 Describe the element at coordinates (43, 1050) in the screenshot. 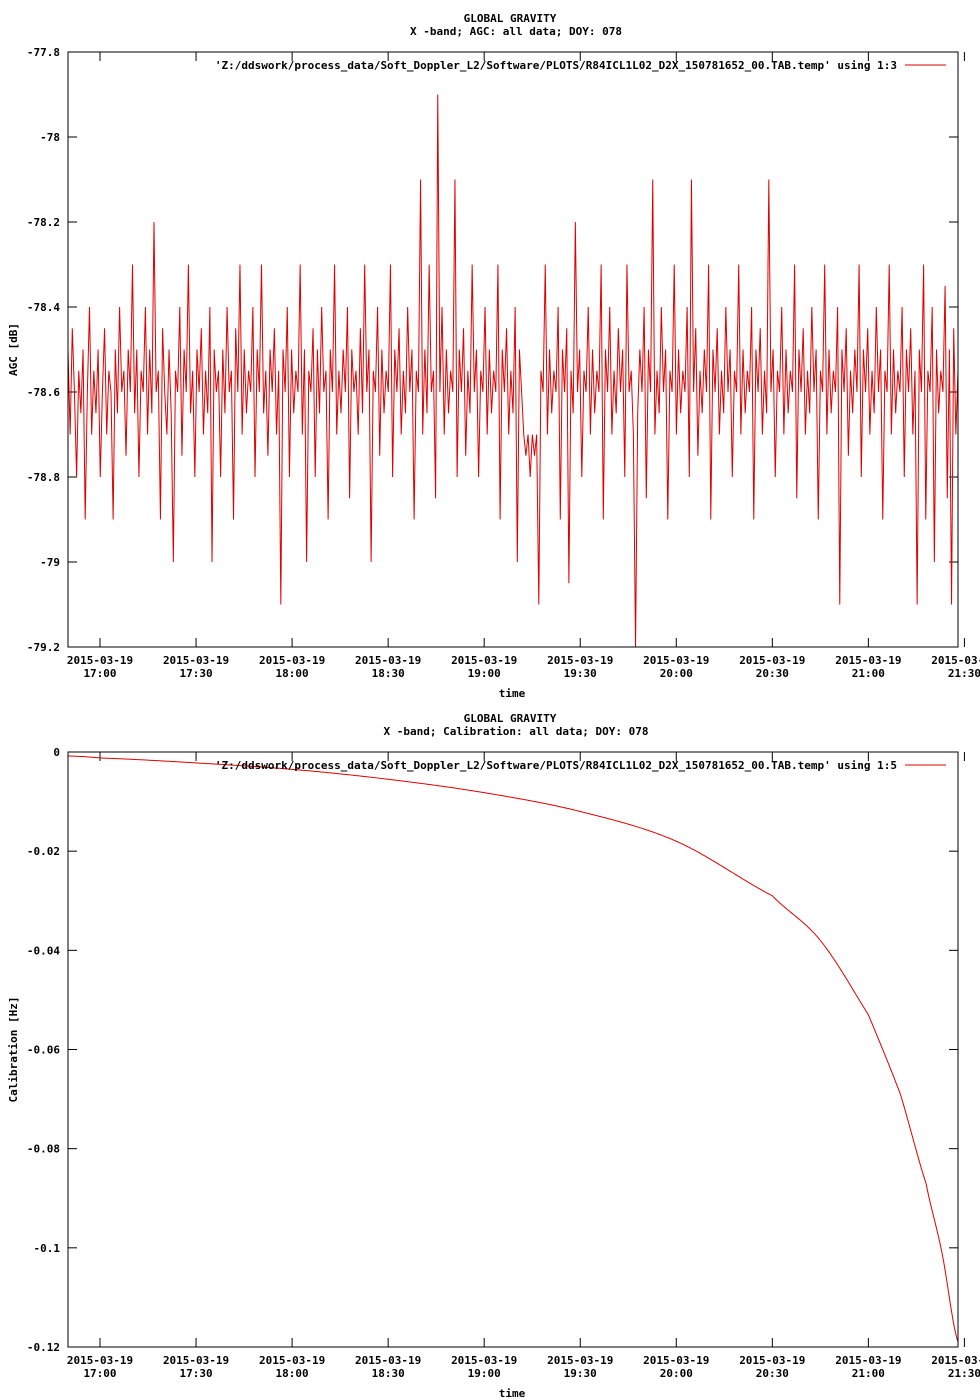

I see `y-tick-label: -0.06` at that location.